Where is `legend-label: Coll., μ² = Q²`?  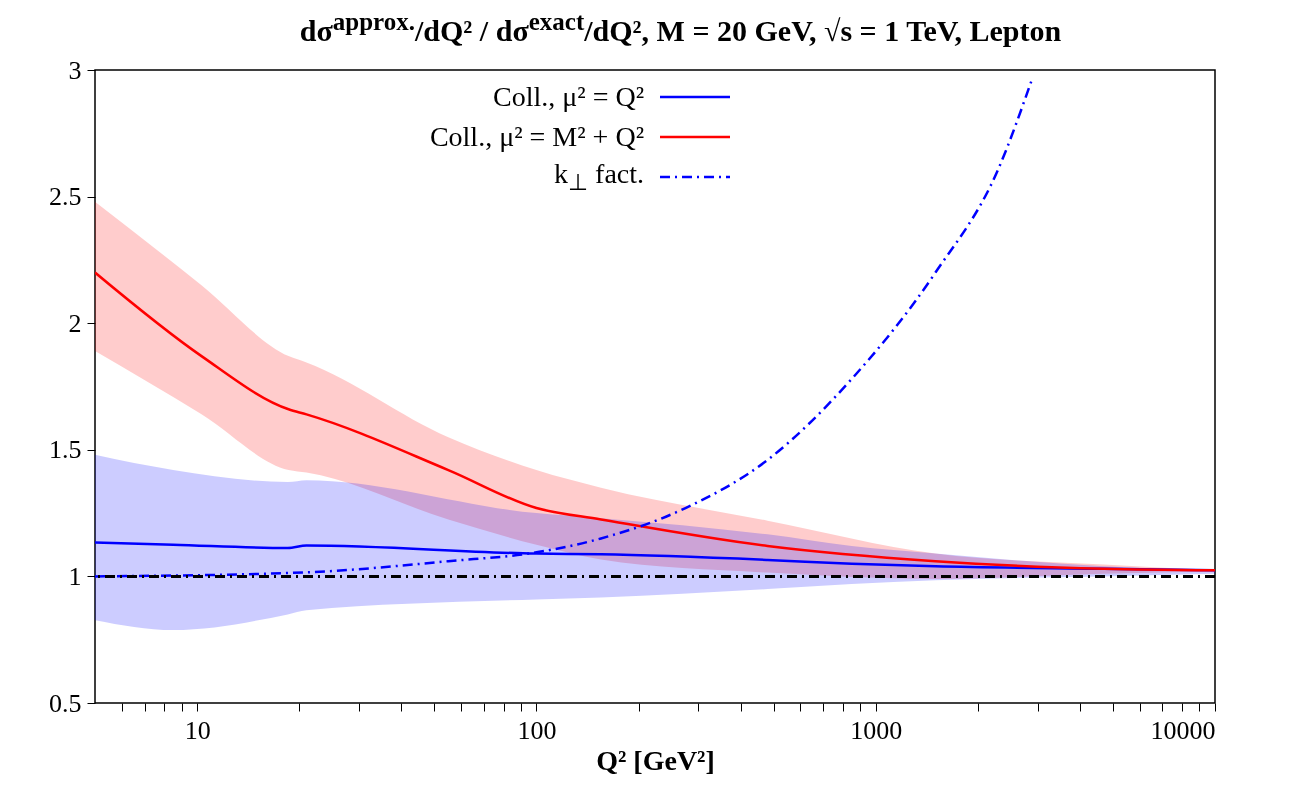 legend-label: Coll., μ² = Q² is located at coordinates (568, 97).